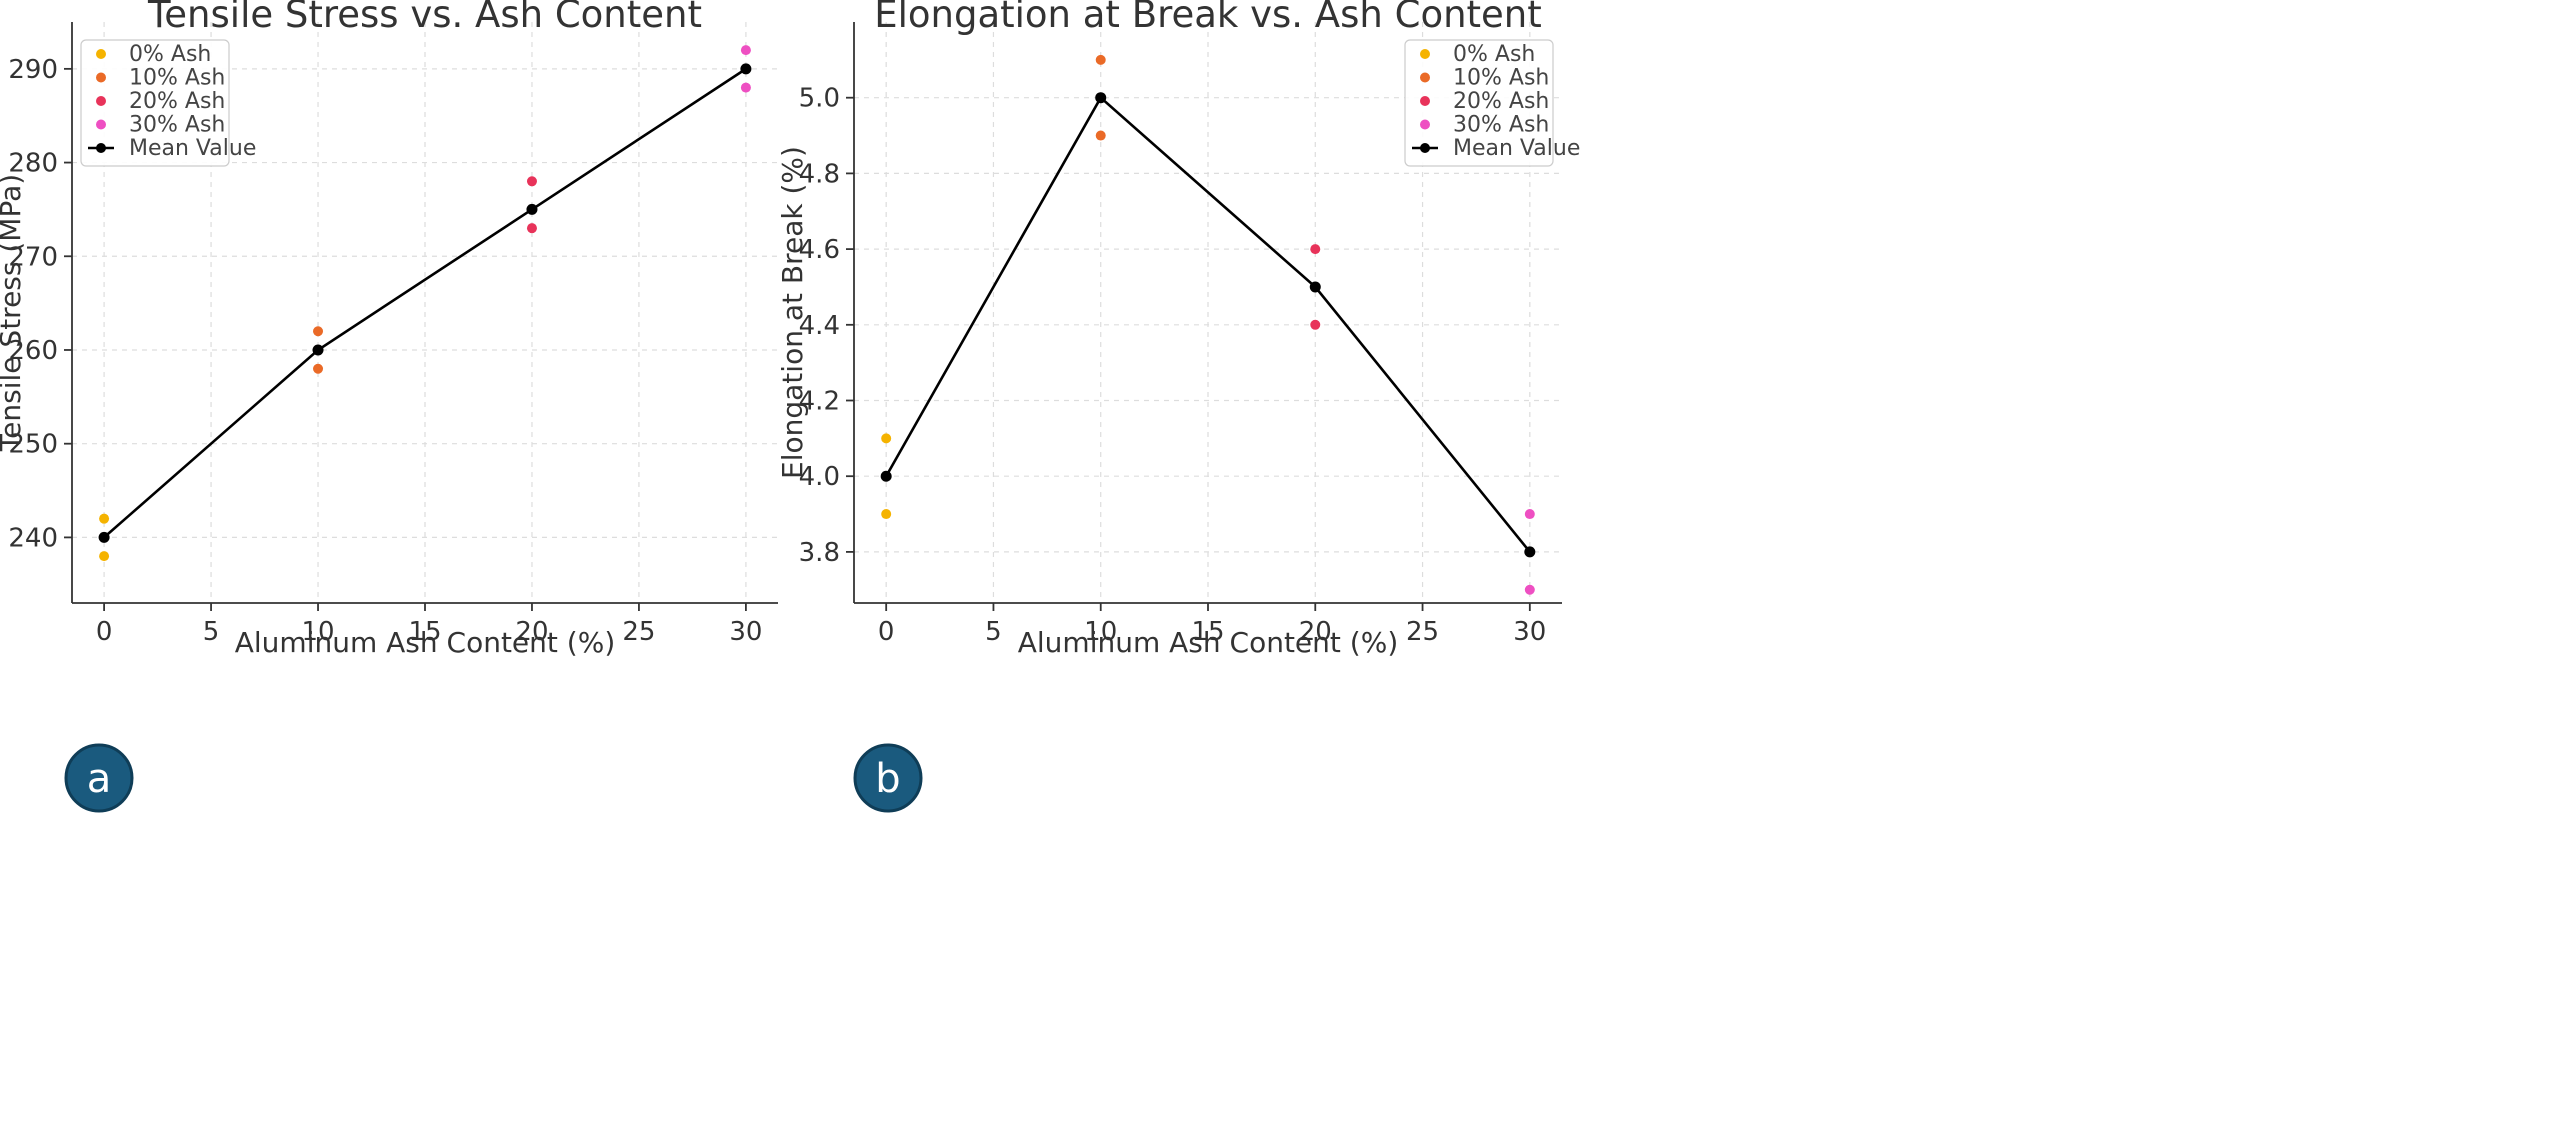  I want to click on panel-badge-b: b, so click(888, 778).